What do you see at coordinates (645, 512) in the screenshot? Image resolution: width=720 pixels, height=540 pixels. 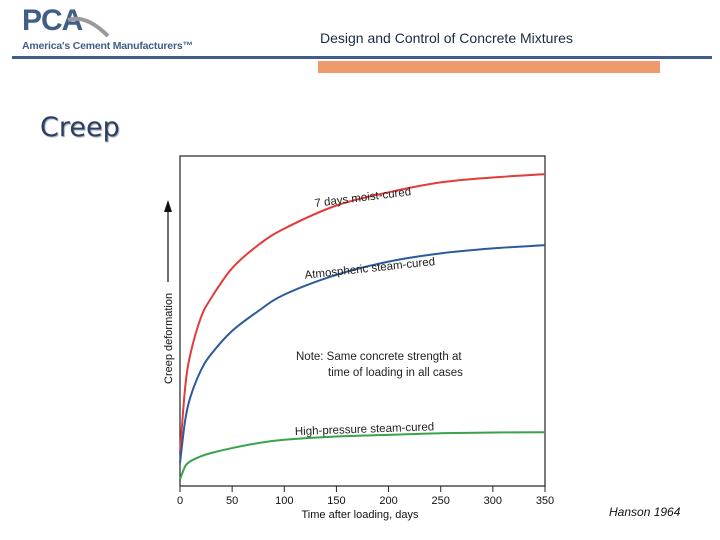 I see `citation: Hanson 1964` at bounding box center [645, 512].